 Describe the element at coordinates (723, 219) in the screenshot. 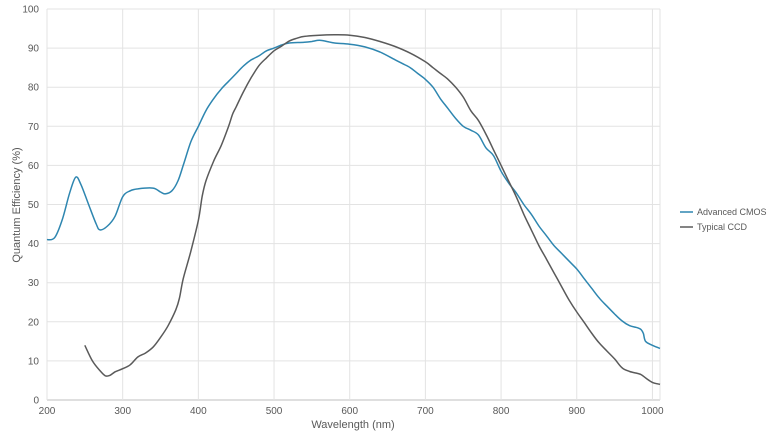

I see `legend: Advanced CMOS Typical CCD` at that location.